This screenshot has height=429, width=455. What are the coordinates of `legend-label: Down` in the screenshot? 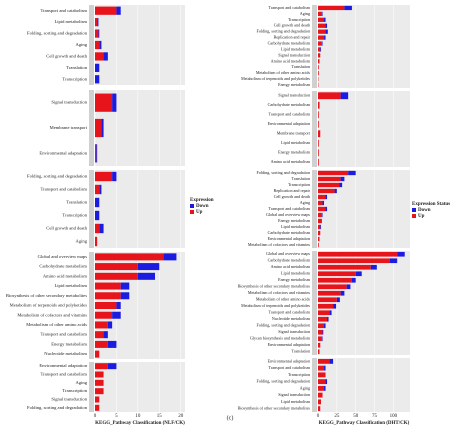 It's located at (202, 206).